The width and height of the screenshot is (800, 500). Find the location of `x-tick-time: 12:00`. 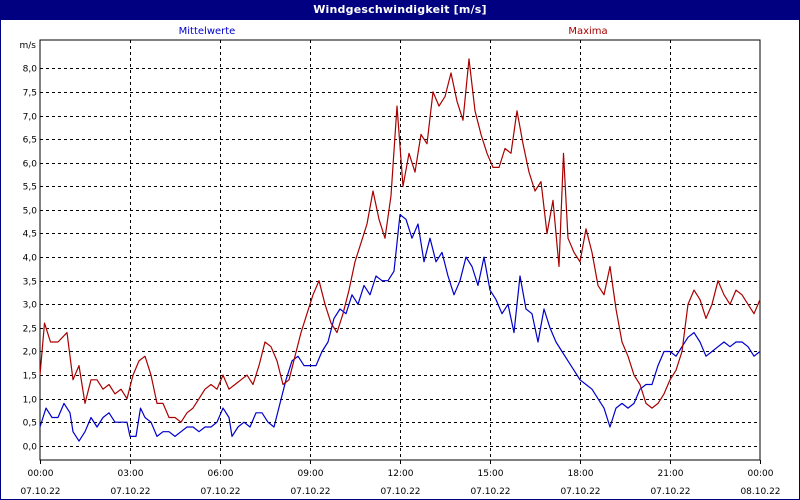

x-tick-time: 12:00 is located at coordinates (401, 474).